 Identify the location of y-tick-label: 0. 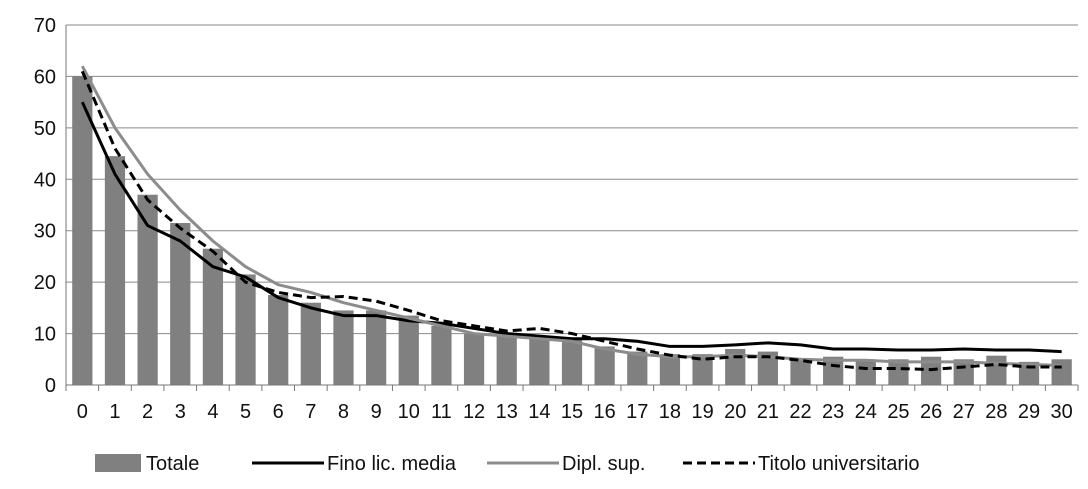
(50, 386).